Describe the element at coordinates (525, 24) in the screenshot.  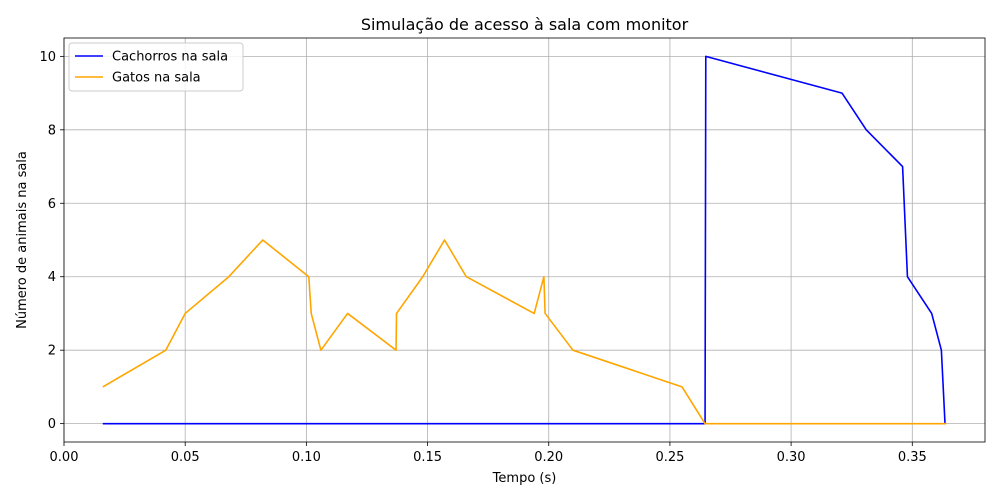
I see `chart-title: Simulação de acesso à sala com monitor` at that location.